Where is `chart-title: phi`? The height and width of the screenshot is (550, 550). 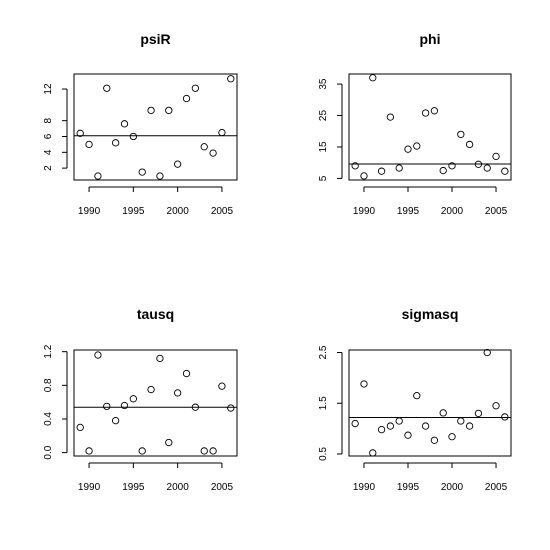 chart-title: phi is located at coordinates (430, 39).